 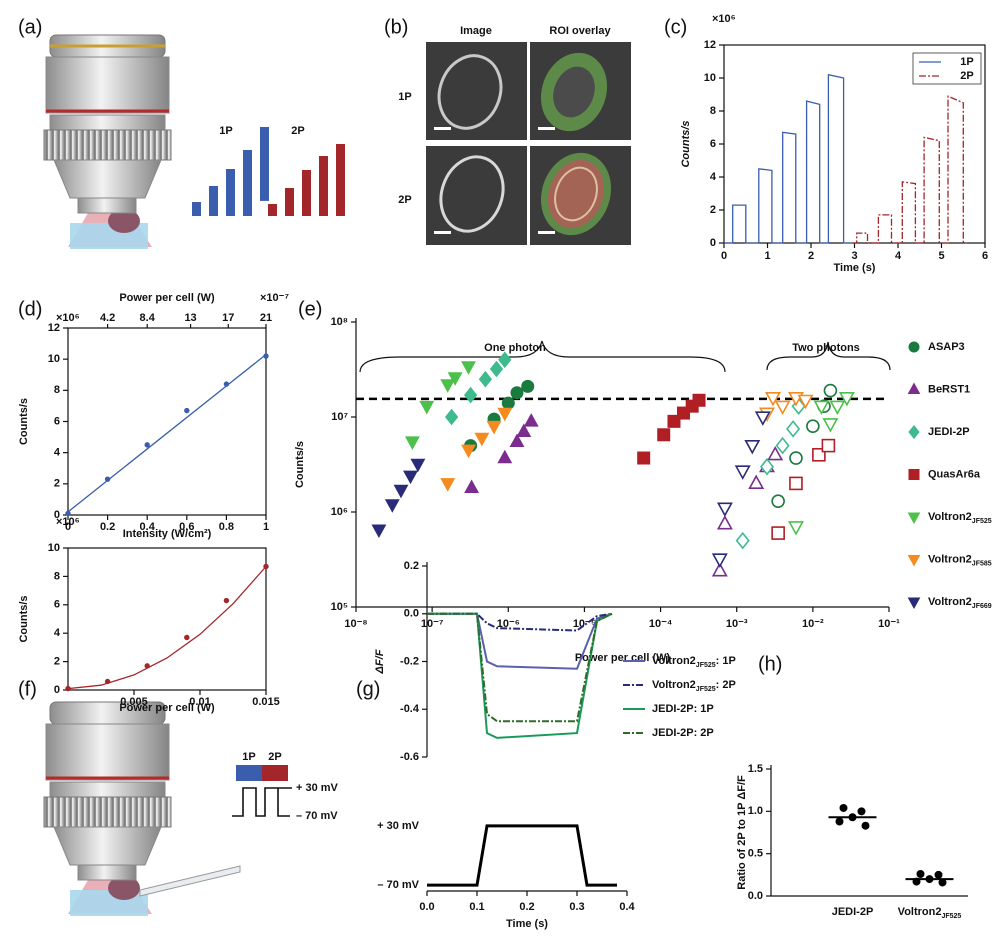 I want to click on pipette, so click(x=190, y=881).